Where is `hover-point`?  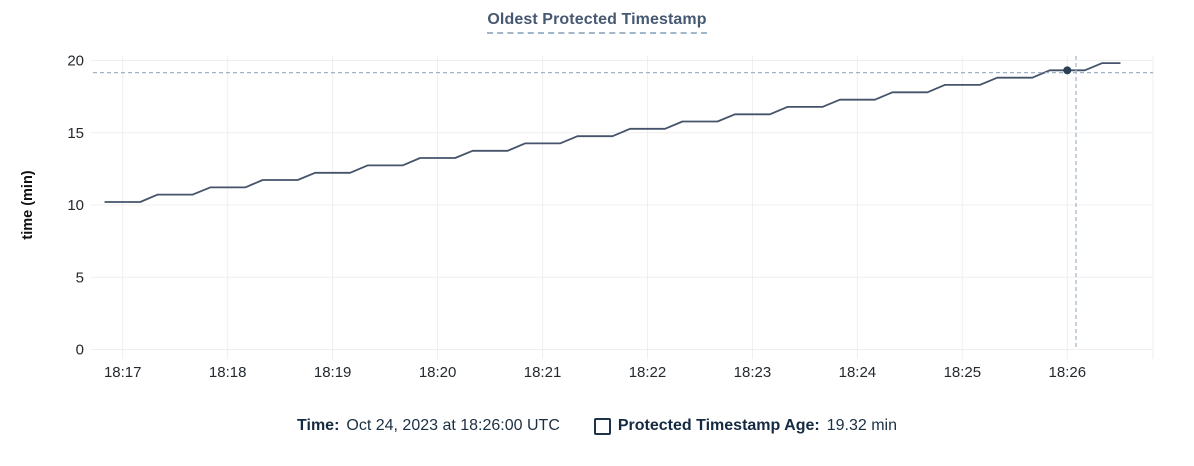 hover-point is located at coordinates (1067, 70).